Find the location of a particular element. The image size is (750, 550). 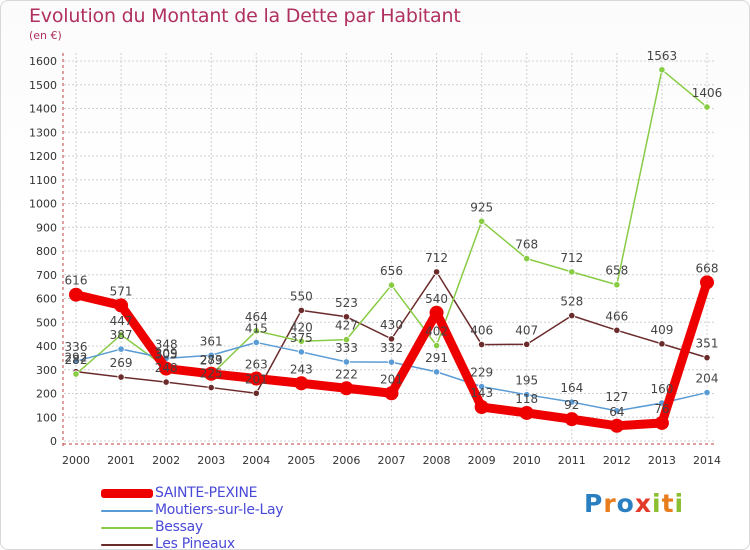

data-label-bessay: 447 is located at coordinates (121, 321).